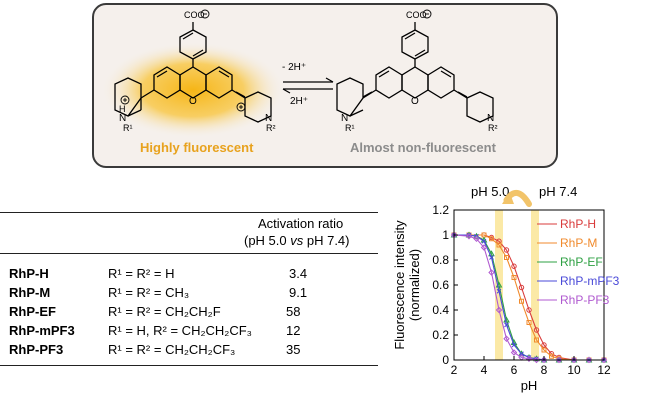  What do you see at coordinates (180, 330) in the screenshot?
I see `probe-formula: R¹ = H, R² = CH₂CH₂CF₃` at bounding box center [180, 330].